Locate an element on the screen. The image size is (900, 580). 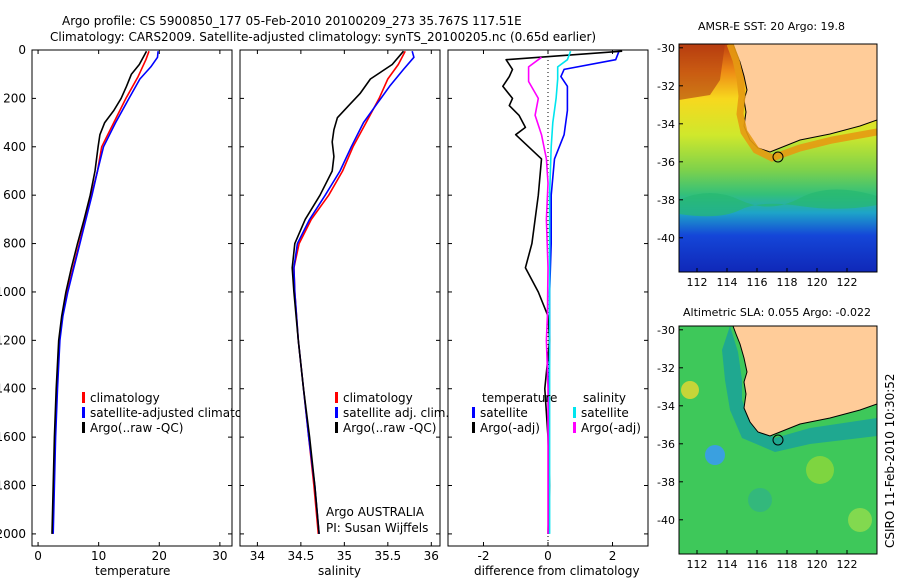
difference-xlabel: difference from climatology is located at coordinates (557, 571).